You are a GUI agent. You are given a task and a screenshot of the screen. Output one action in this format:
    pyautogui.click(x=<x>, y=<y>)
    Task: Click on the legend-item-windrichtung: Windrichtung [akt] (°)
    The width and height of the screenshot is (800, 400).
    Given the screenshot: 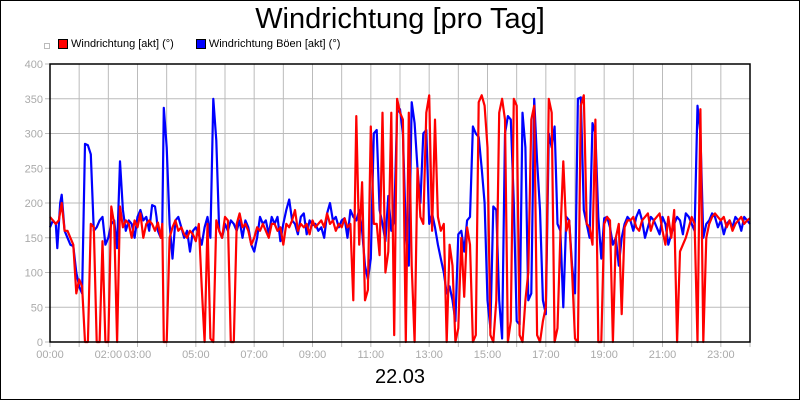 What is the action you would take?
    pyautogui.click(x=116, y=44)
    